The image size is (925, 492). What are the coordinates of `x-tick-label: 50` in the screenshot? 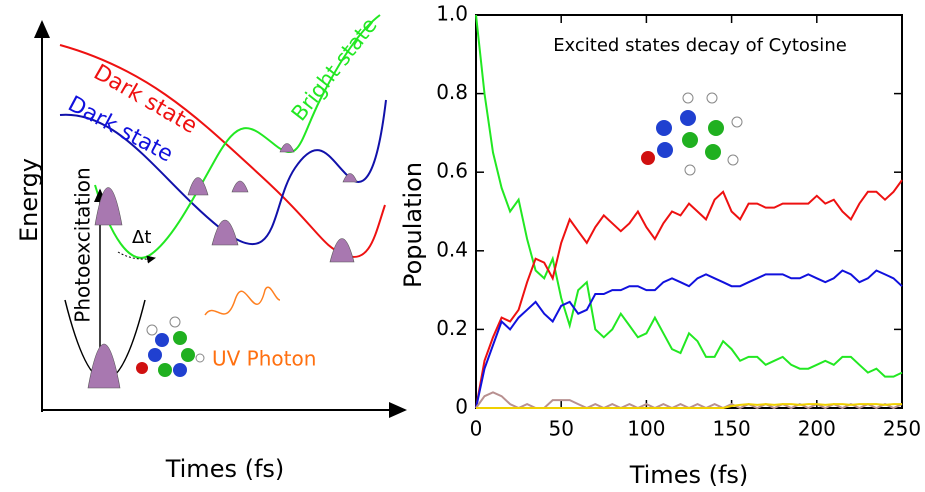 It's located at (560, 429).